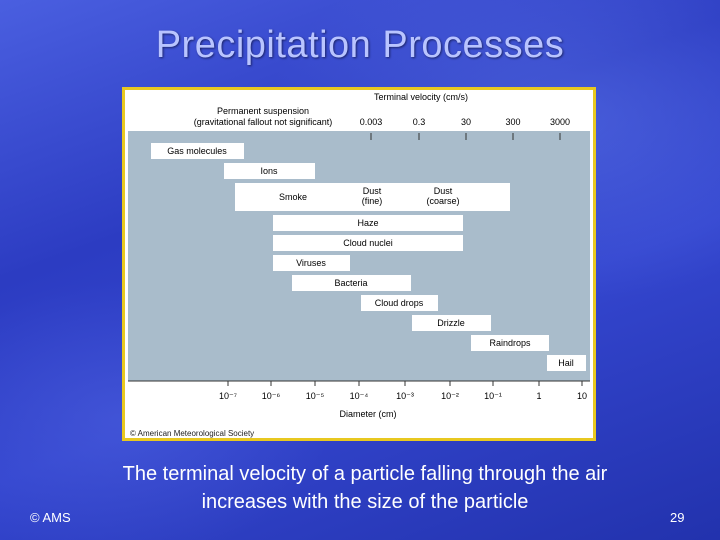 This screenshot has height=540, width=720. I want to click on bar-bacteria, so click(351, 283).